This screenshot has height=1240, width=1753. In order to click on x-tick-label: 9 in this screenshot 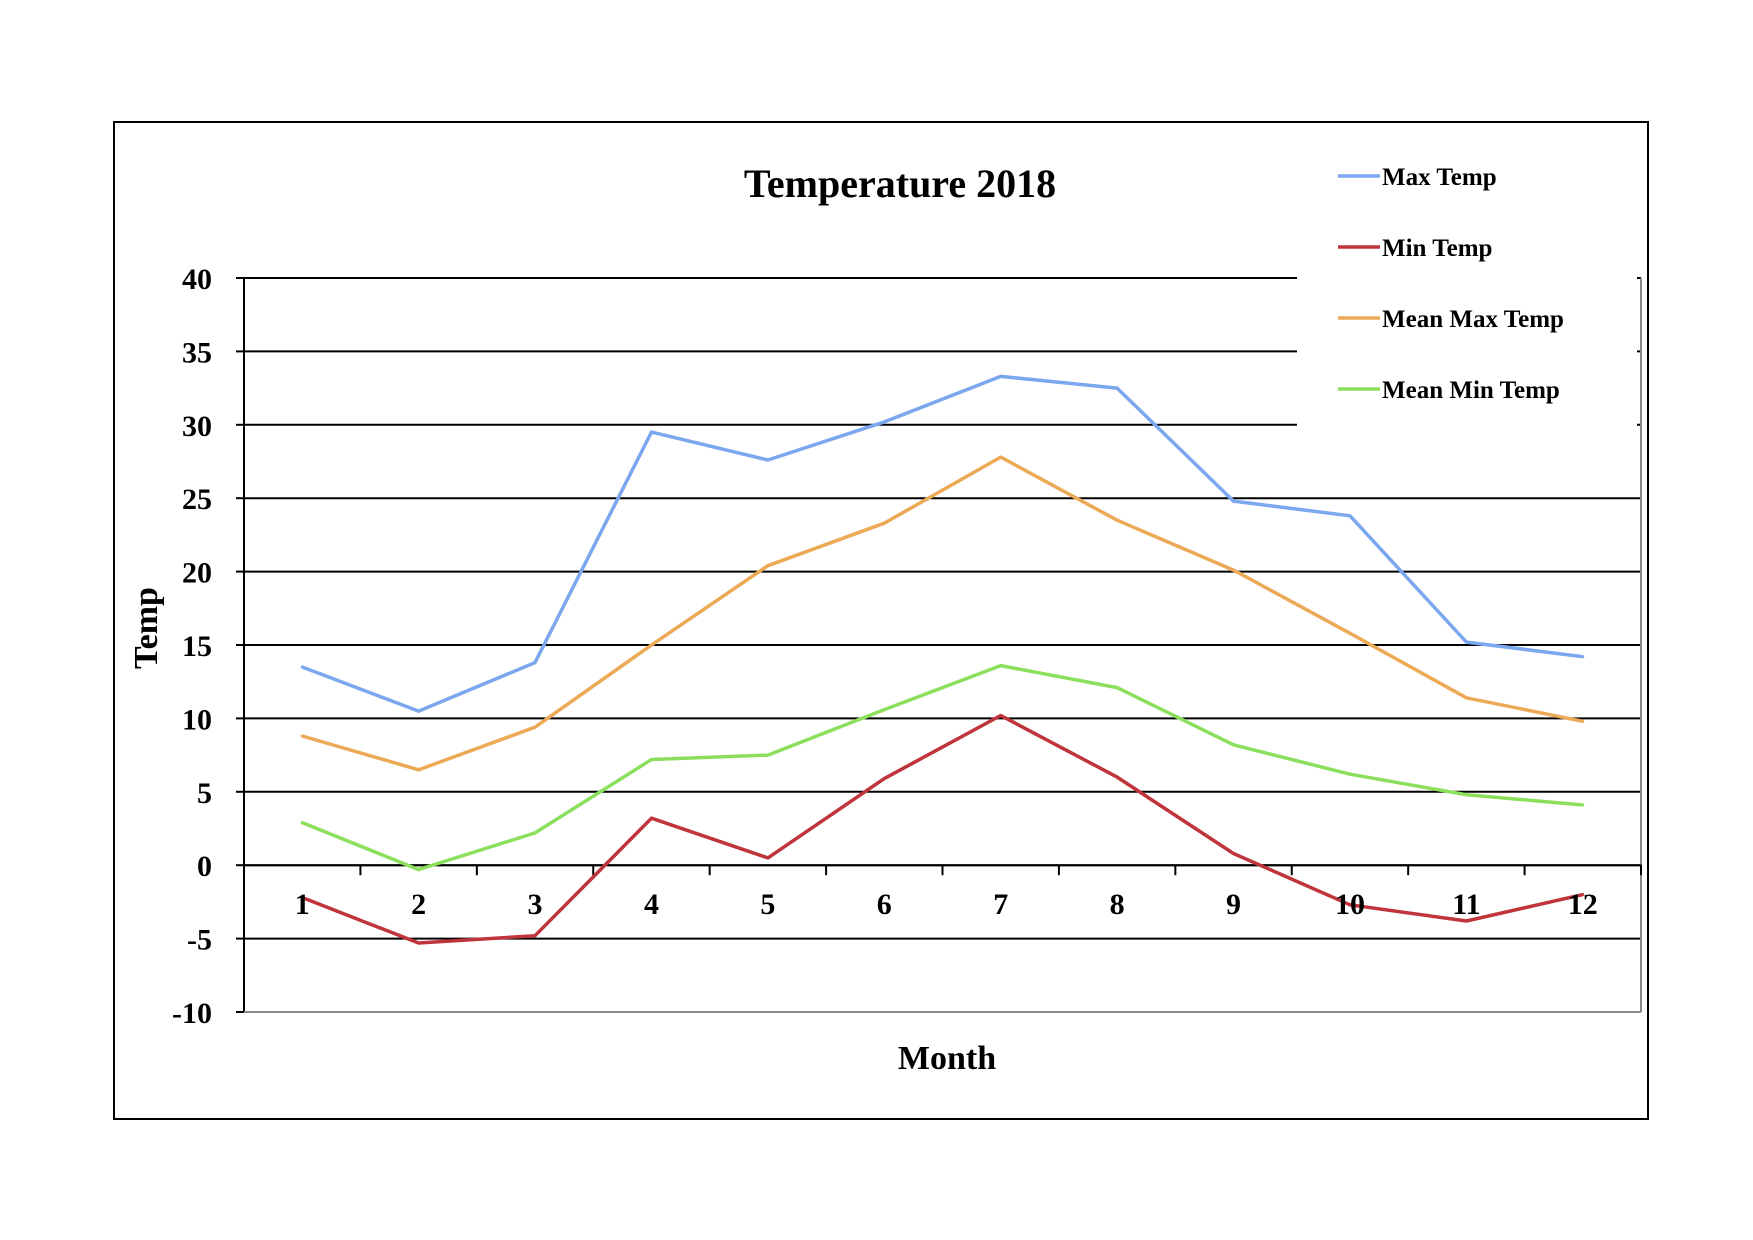, I will do `click(1233, 904)`.